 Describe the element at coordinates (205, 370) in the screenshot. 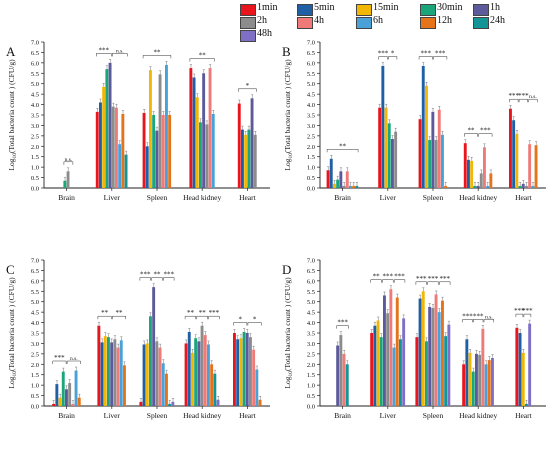

I see `bar-head-kidney-4h` at that location.